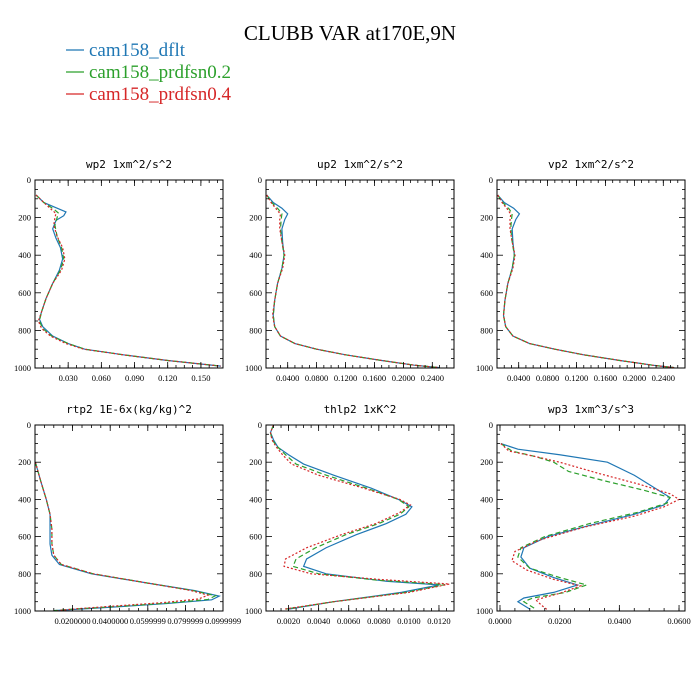  Describe the element at coordinates (316, 378) in the screenshot. I see `x-tick-label: 0.0800` at that location.